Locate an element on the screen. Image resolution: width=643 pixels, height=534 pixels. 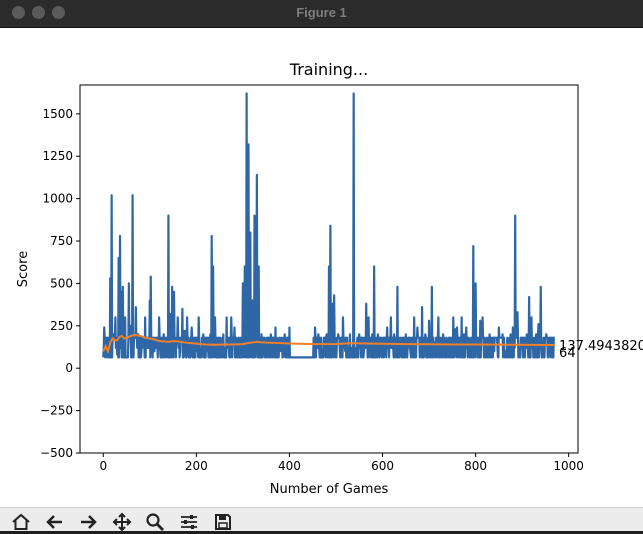
y-tick-label: −250 is located at coordinates (56, 411).